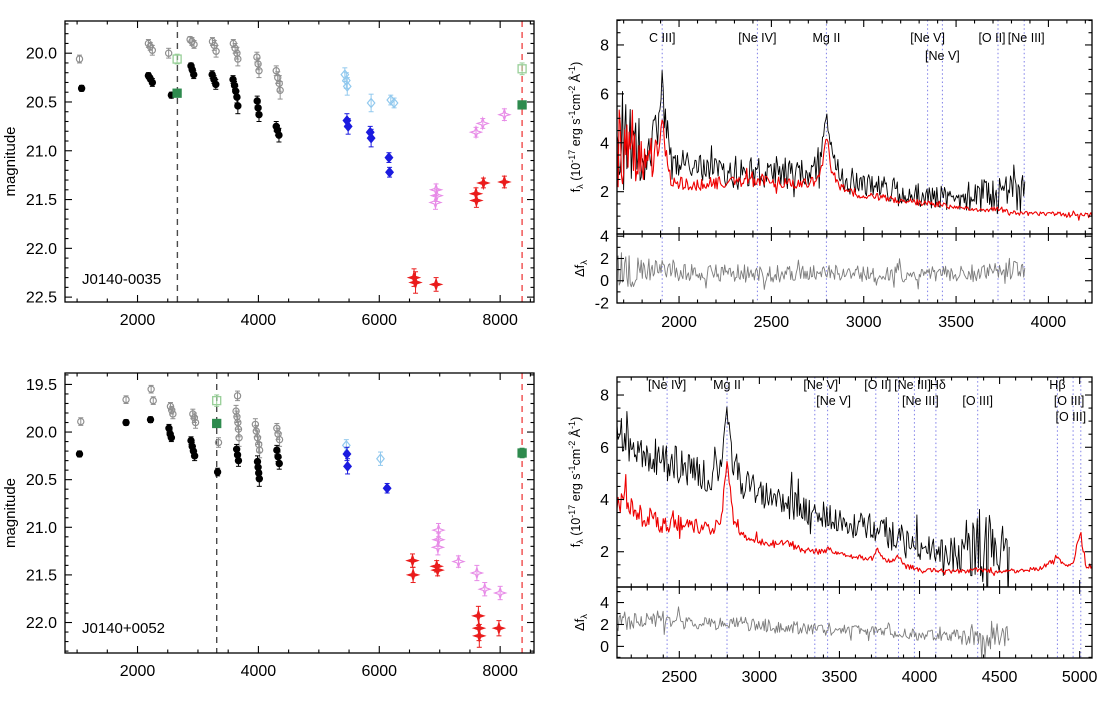 The height and width of the screenshot is (710, 1111). What do you see at coordinates (602, 304) in the screenshot?
I see `residual-tick-label: -2` at bounding box center [602, 304].